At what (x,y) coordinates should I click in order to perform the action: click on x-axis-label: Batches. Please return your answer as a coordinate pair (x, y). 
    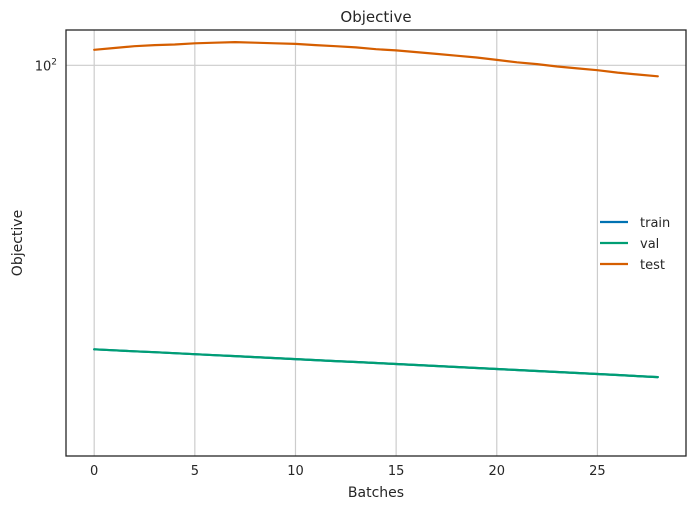
    Looking at the image, I should click on (376, 493).